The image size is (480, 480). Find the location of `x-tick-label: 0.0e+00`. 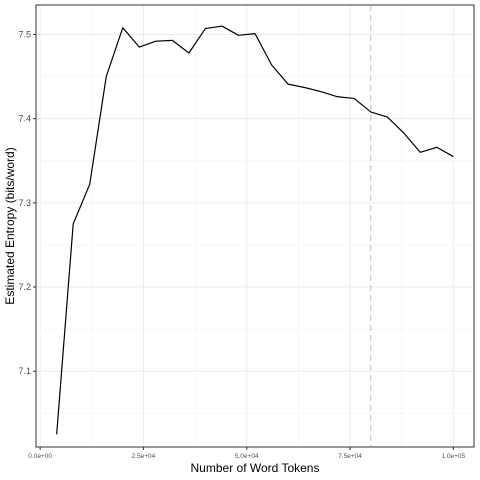

x-tick-label: 0.0e+00 is located at coordinates (40, 456).